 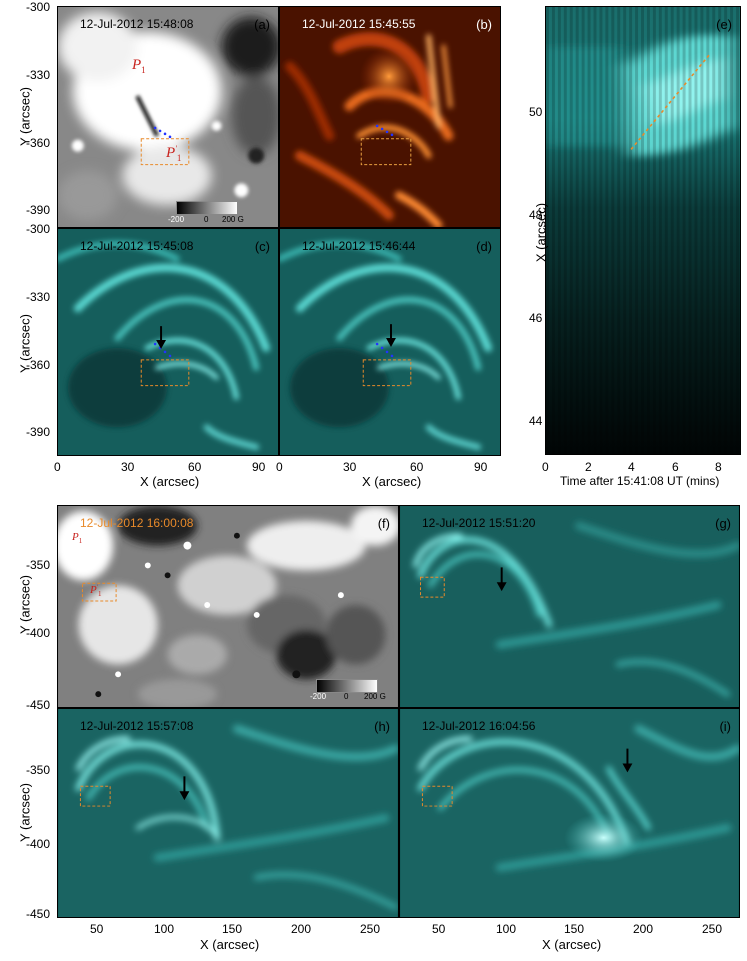 I want to click on timestamp: 12-Jul-2012 15:57:08, so click(x=137, y=726).